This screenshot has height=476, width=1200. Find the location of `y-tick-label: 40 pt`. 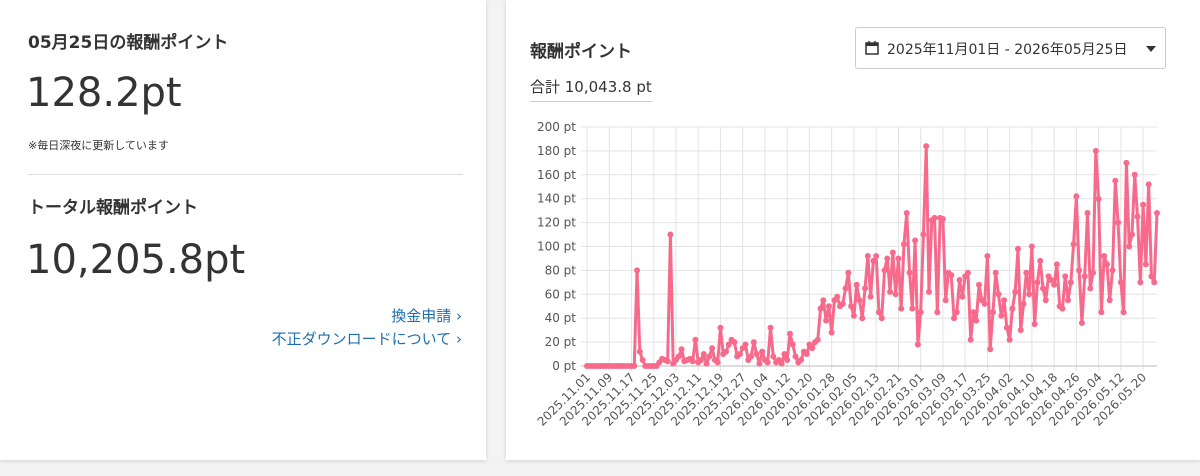

y-tick-label: 40 pt is located at coordinates (561, 318).